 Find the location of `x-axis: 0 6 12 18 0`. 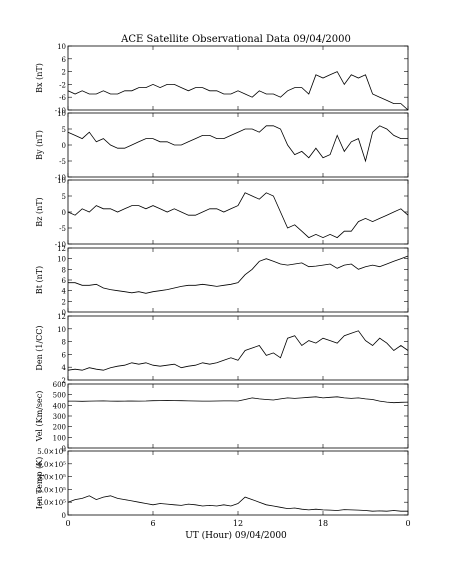

x-axis: 0 6 12 18 0 is located at coordinates (237, 523).